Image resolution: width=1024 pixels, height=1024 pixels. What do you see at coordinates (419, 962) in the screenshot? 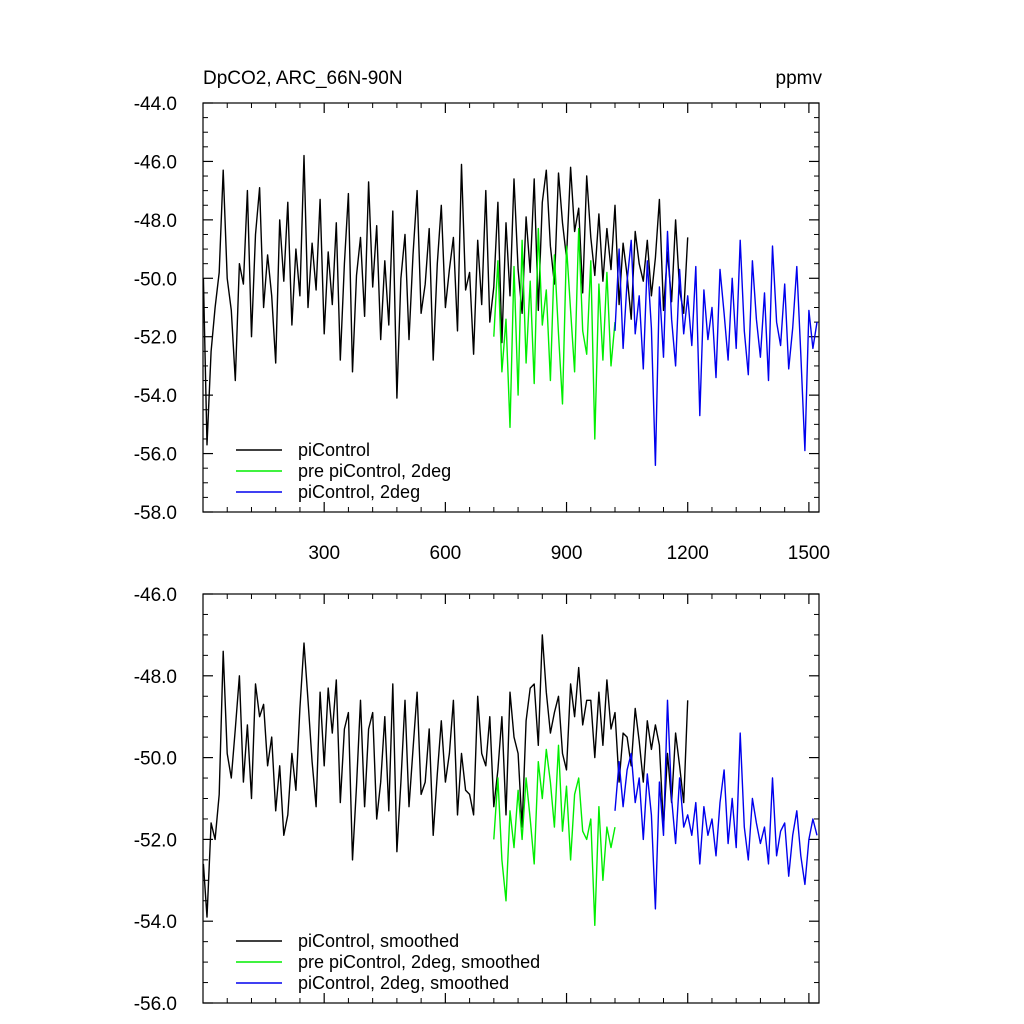
I see `legend-label: pre piControl, 2deg, smoothed` at bounding box center [419, 962].